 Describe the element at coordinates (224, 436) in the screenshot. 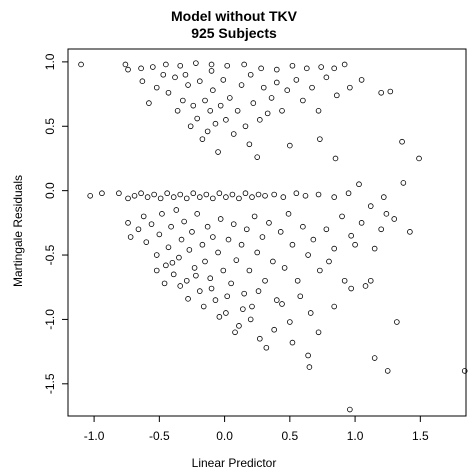

I see `x-tick-label: 0.0` at that location.